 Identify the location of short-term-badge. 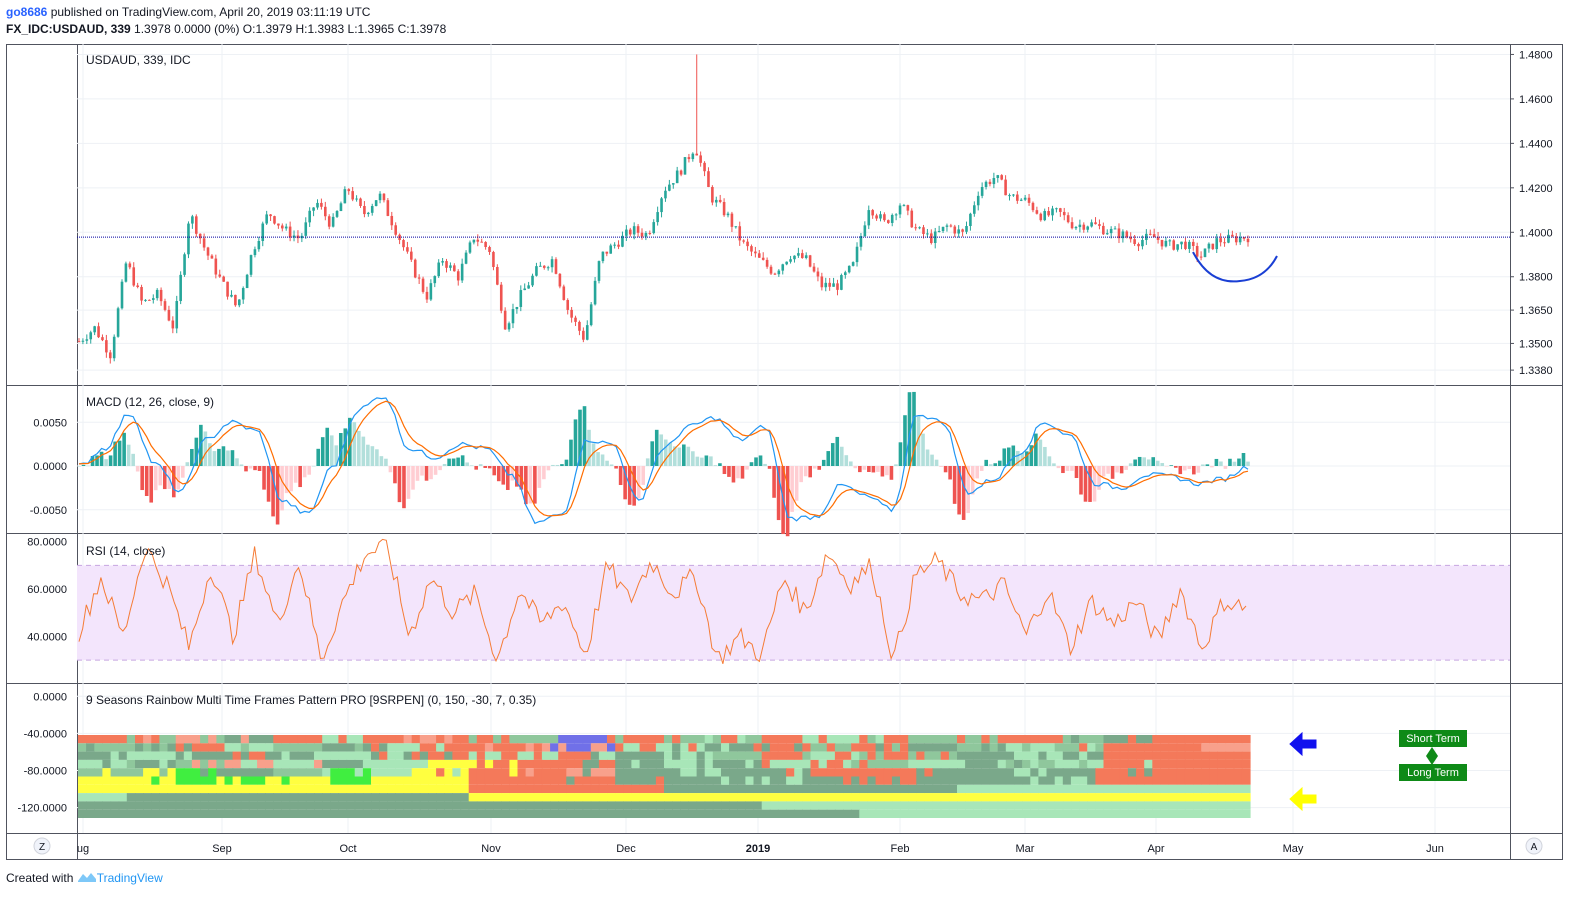
(1433, 738).